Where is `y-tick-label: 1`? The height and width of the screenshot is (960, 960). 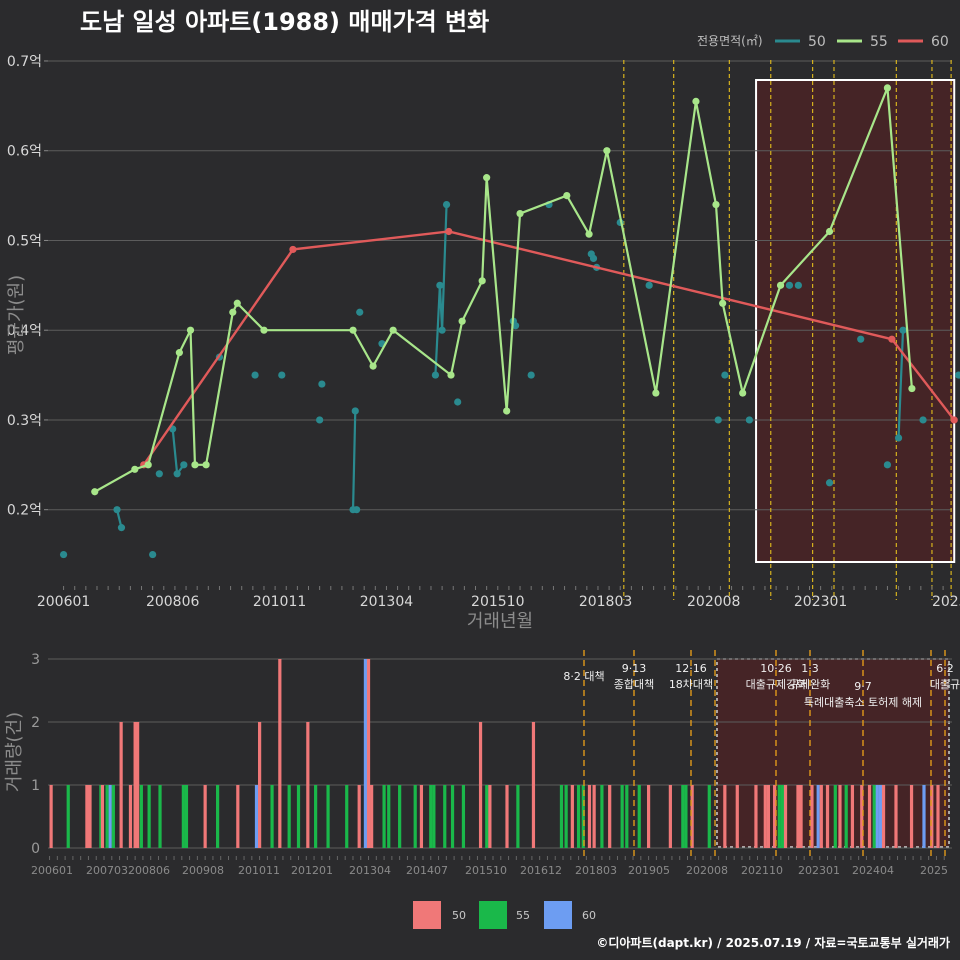
y-tick-label: 1 is located at coordinates (35, 786).